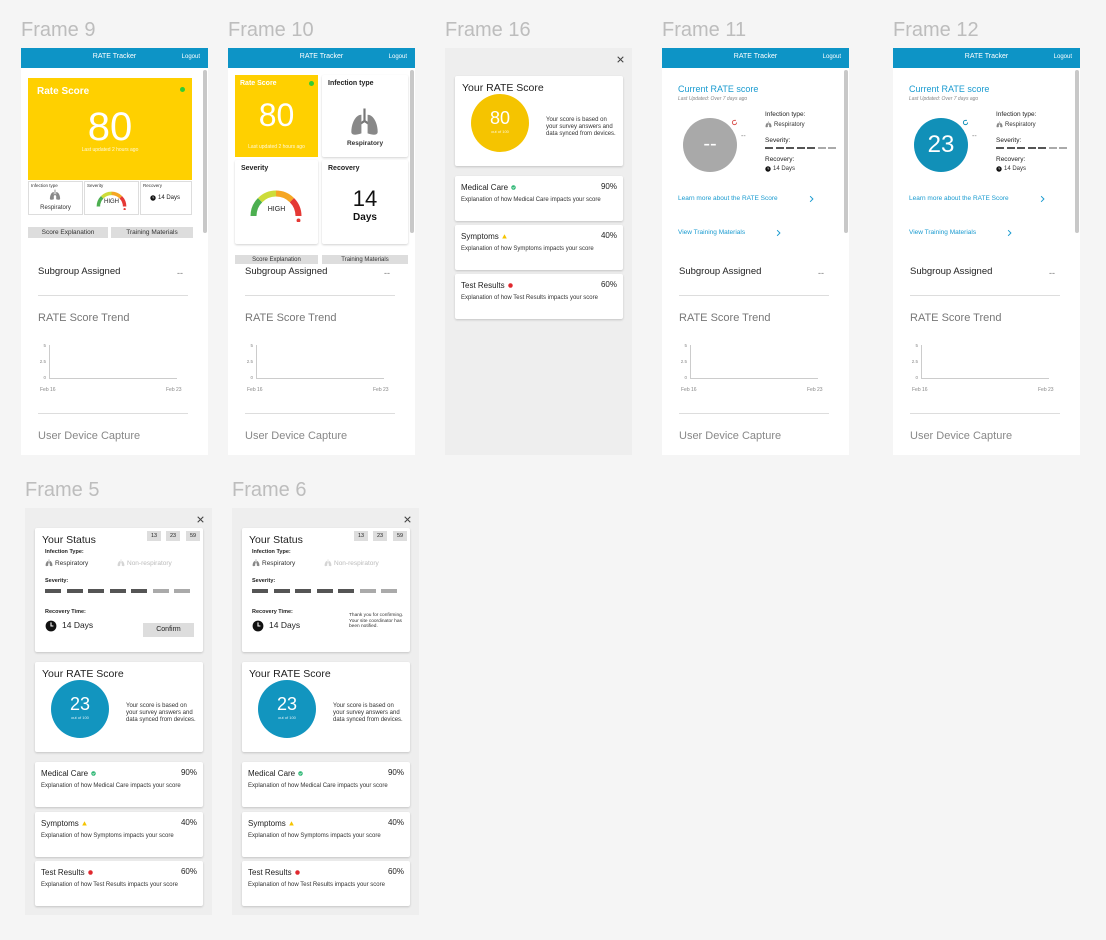  I want to click on timer-box: 13, so click(361, 536).